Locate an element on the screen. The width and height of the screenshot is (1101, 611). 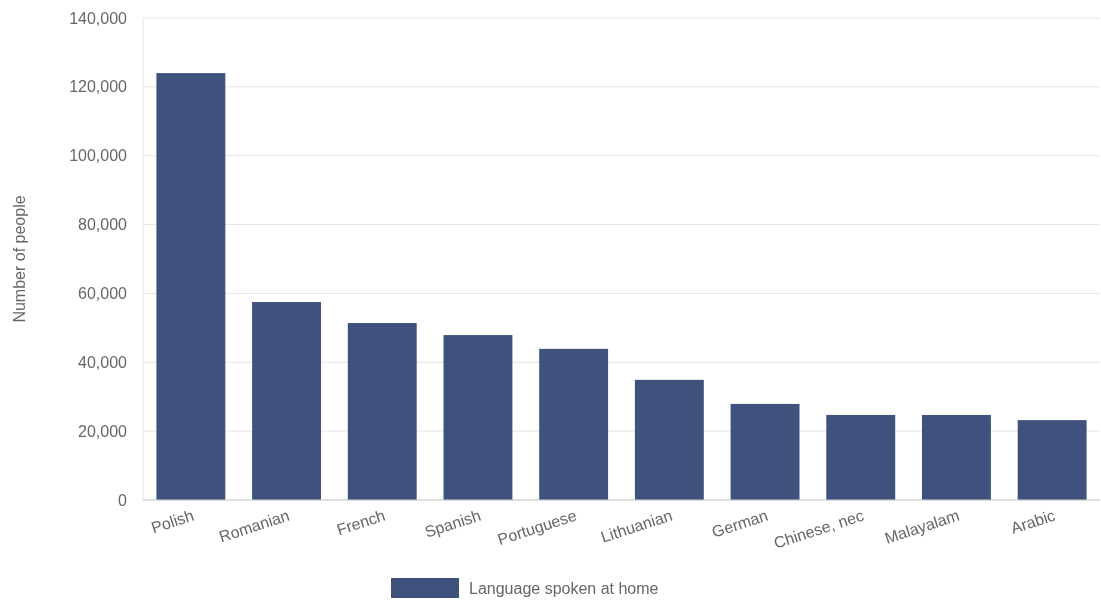
y-tick-label: 0 is located at coordinates (123, 500).